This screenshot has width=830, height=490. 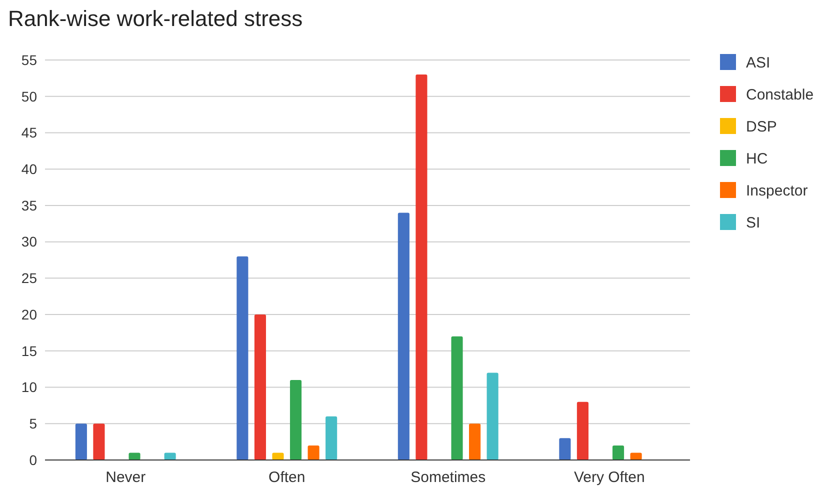 I want to click on legend-label: SI, so click(x=753, y=223).